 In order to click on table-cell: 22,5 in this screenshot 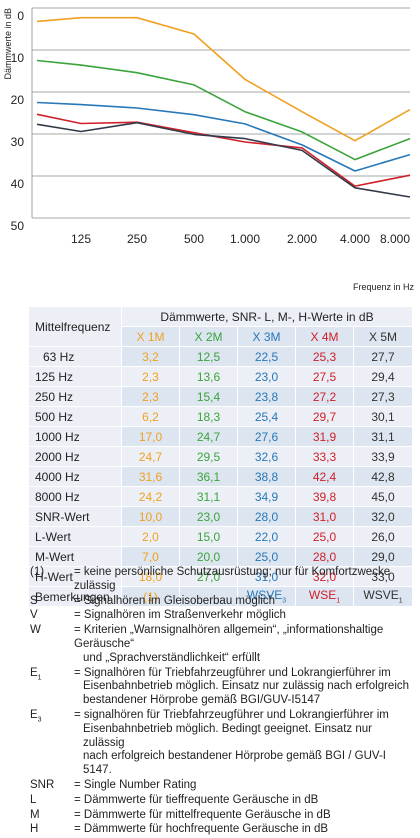, I will do `click(266, 356)`.